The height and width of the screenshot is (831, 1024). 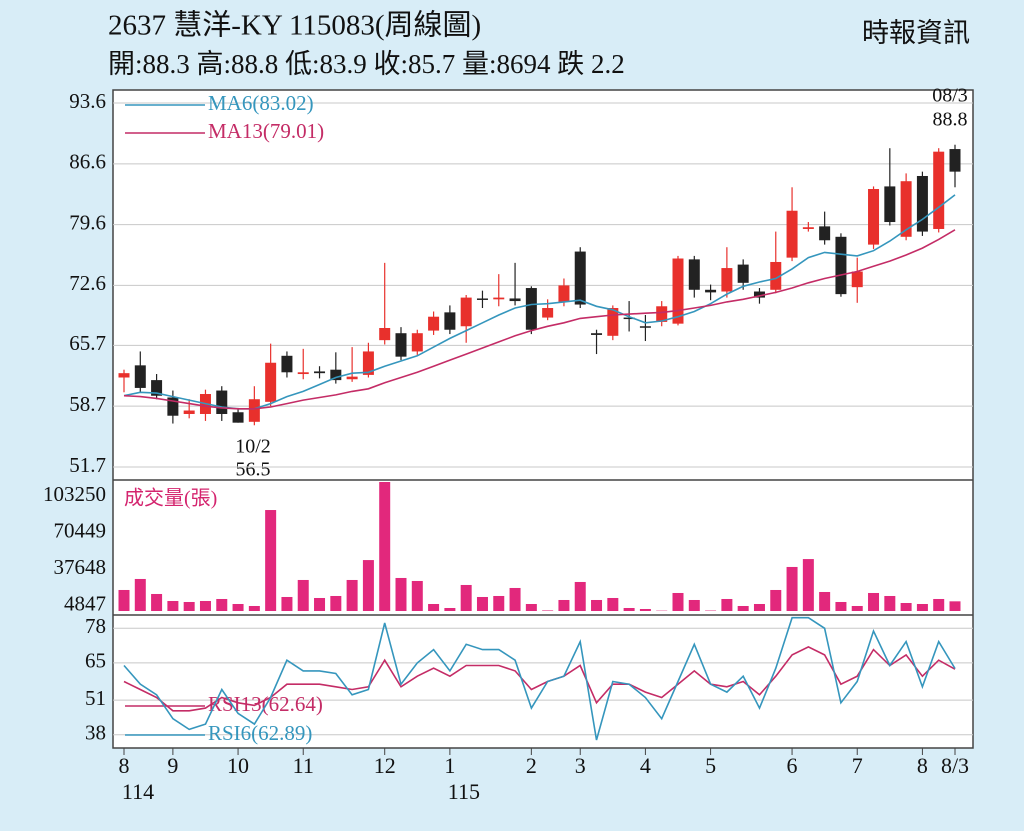 What do you see at coordinates (85, 603) in the screenshot?
I see `y-tick-label: 4847` at bounding box center [85, 603].